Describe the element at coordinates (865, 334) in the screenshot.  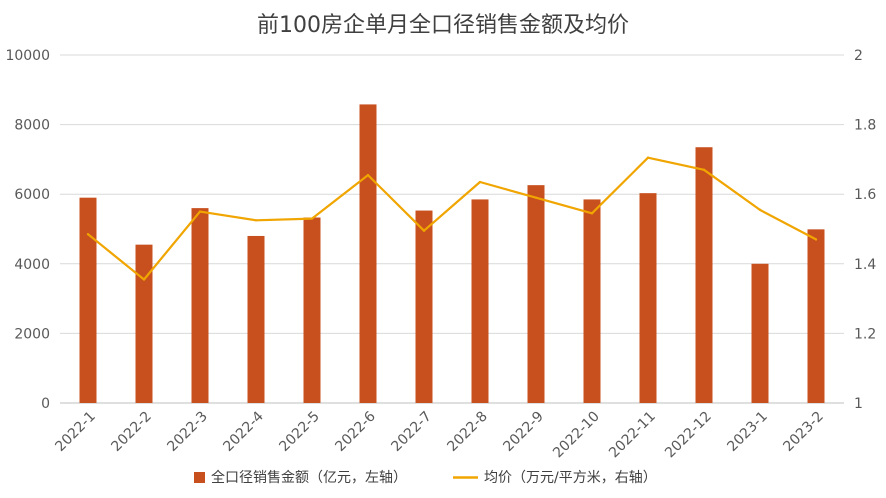
I see `right-tick-label: 1.2` at that location.